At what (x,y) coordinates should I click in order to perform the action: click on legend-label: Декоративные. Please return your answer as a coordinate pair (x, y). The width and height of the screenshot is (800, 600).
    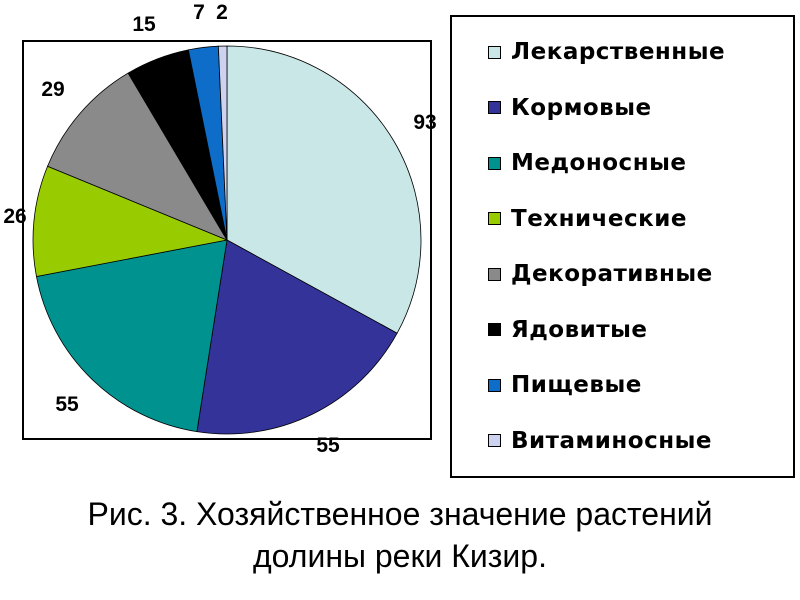
    Looking at the image, I should click on (612, 274).